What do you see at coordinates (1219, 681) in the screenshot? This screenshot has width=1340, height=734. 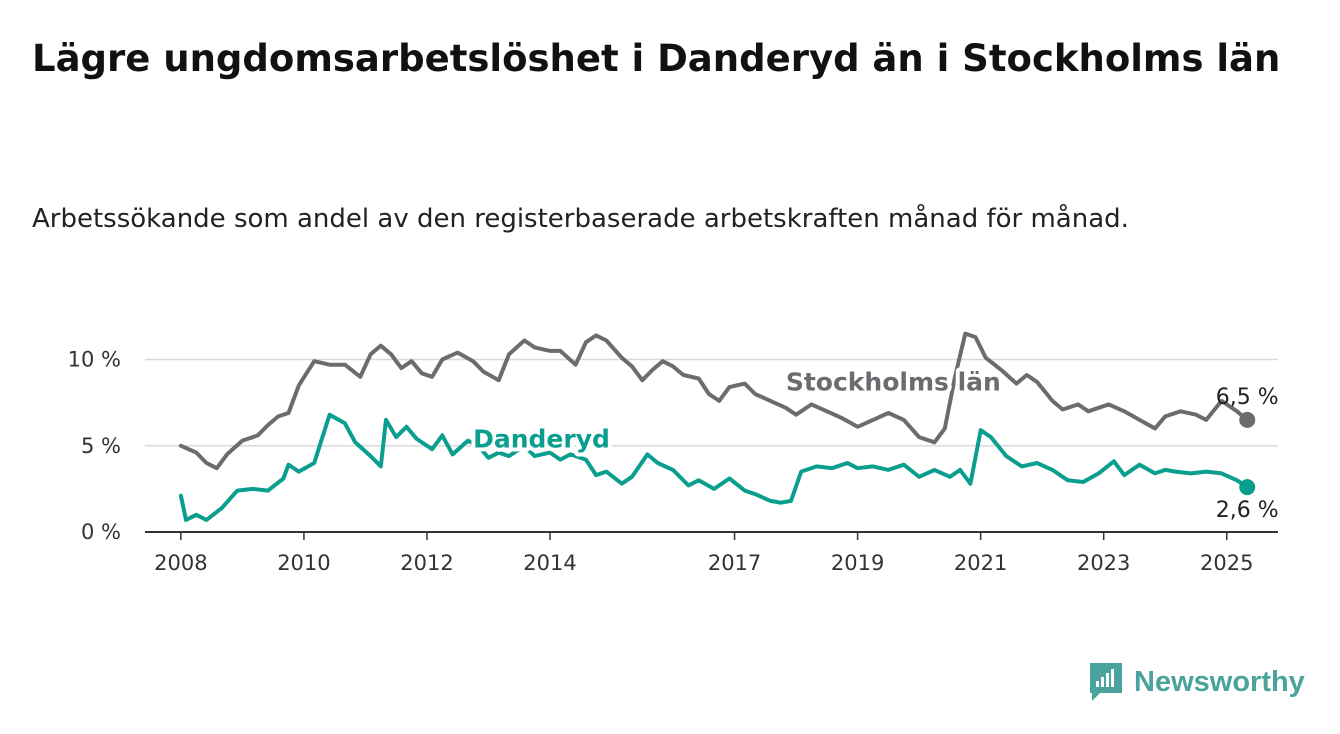 I see `brand-name: Newsworthy` at bounding box center [1219, 681].